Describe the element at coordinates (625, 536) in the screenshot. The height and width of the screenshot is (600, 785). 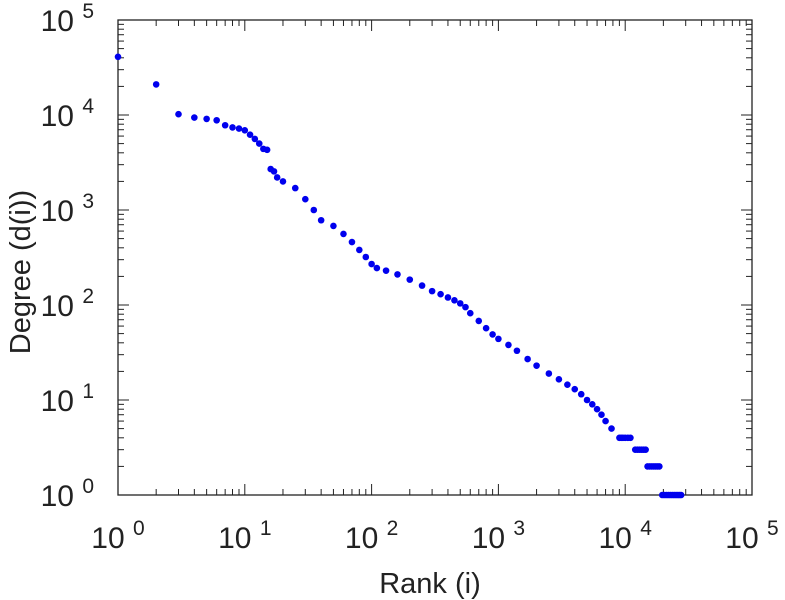
I see `x-tick-label: 10 4` at that location.